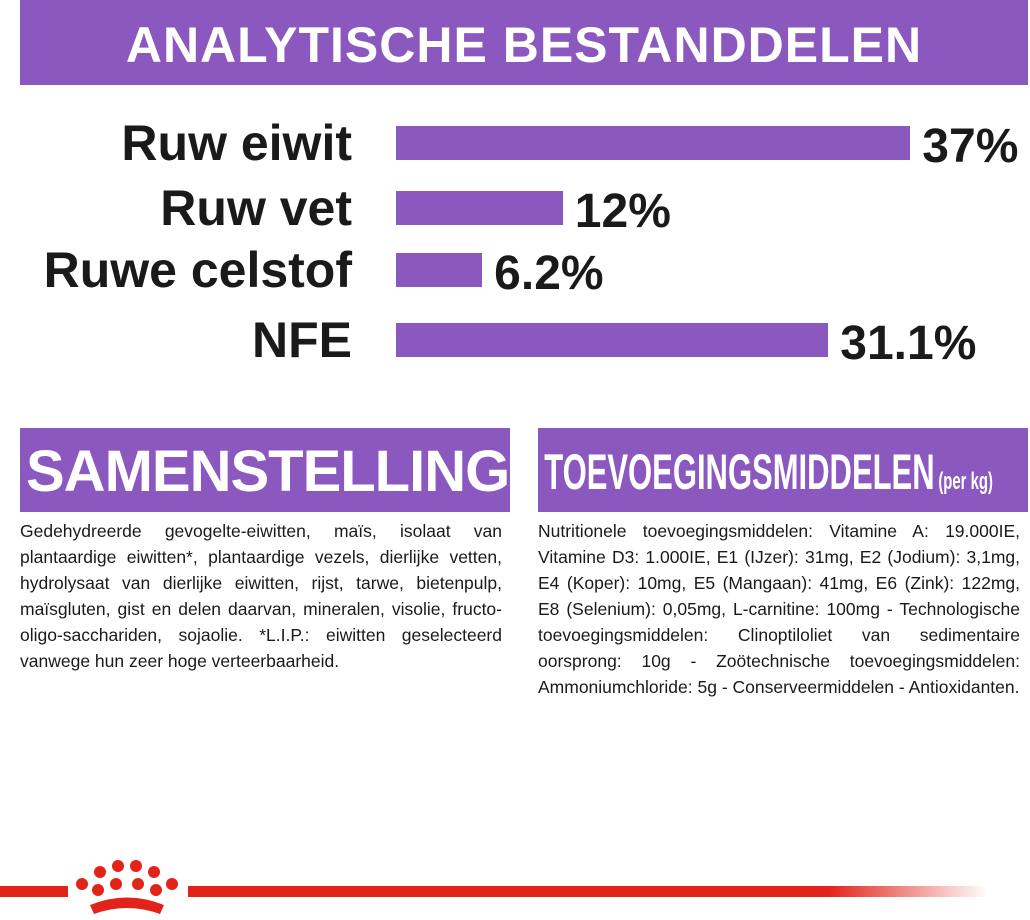  What do you see at coordinates (549, 273) in the screenshot?
I see `value-label: 6.2%` at bounding box center [549, 273].